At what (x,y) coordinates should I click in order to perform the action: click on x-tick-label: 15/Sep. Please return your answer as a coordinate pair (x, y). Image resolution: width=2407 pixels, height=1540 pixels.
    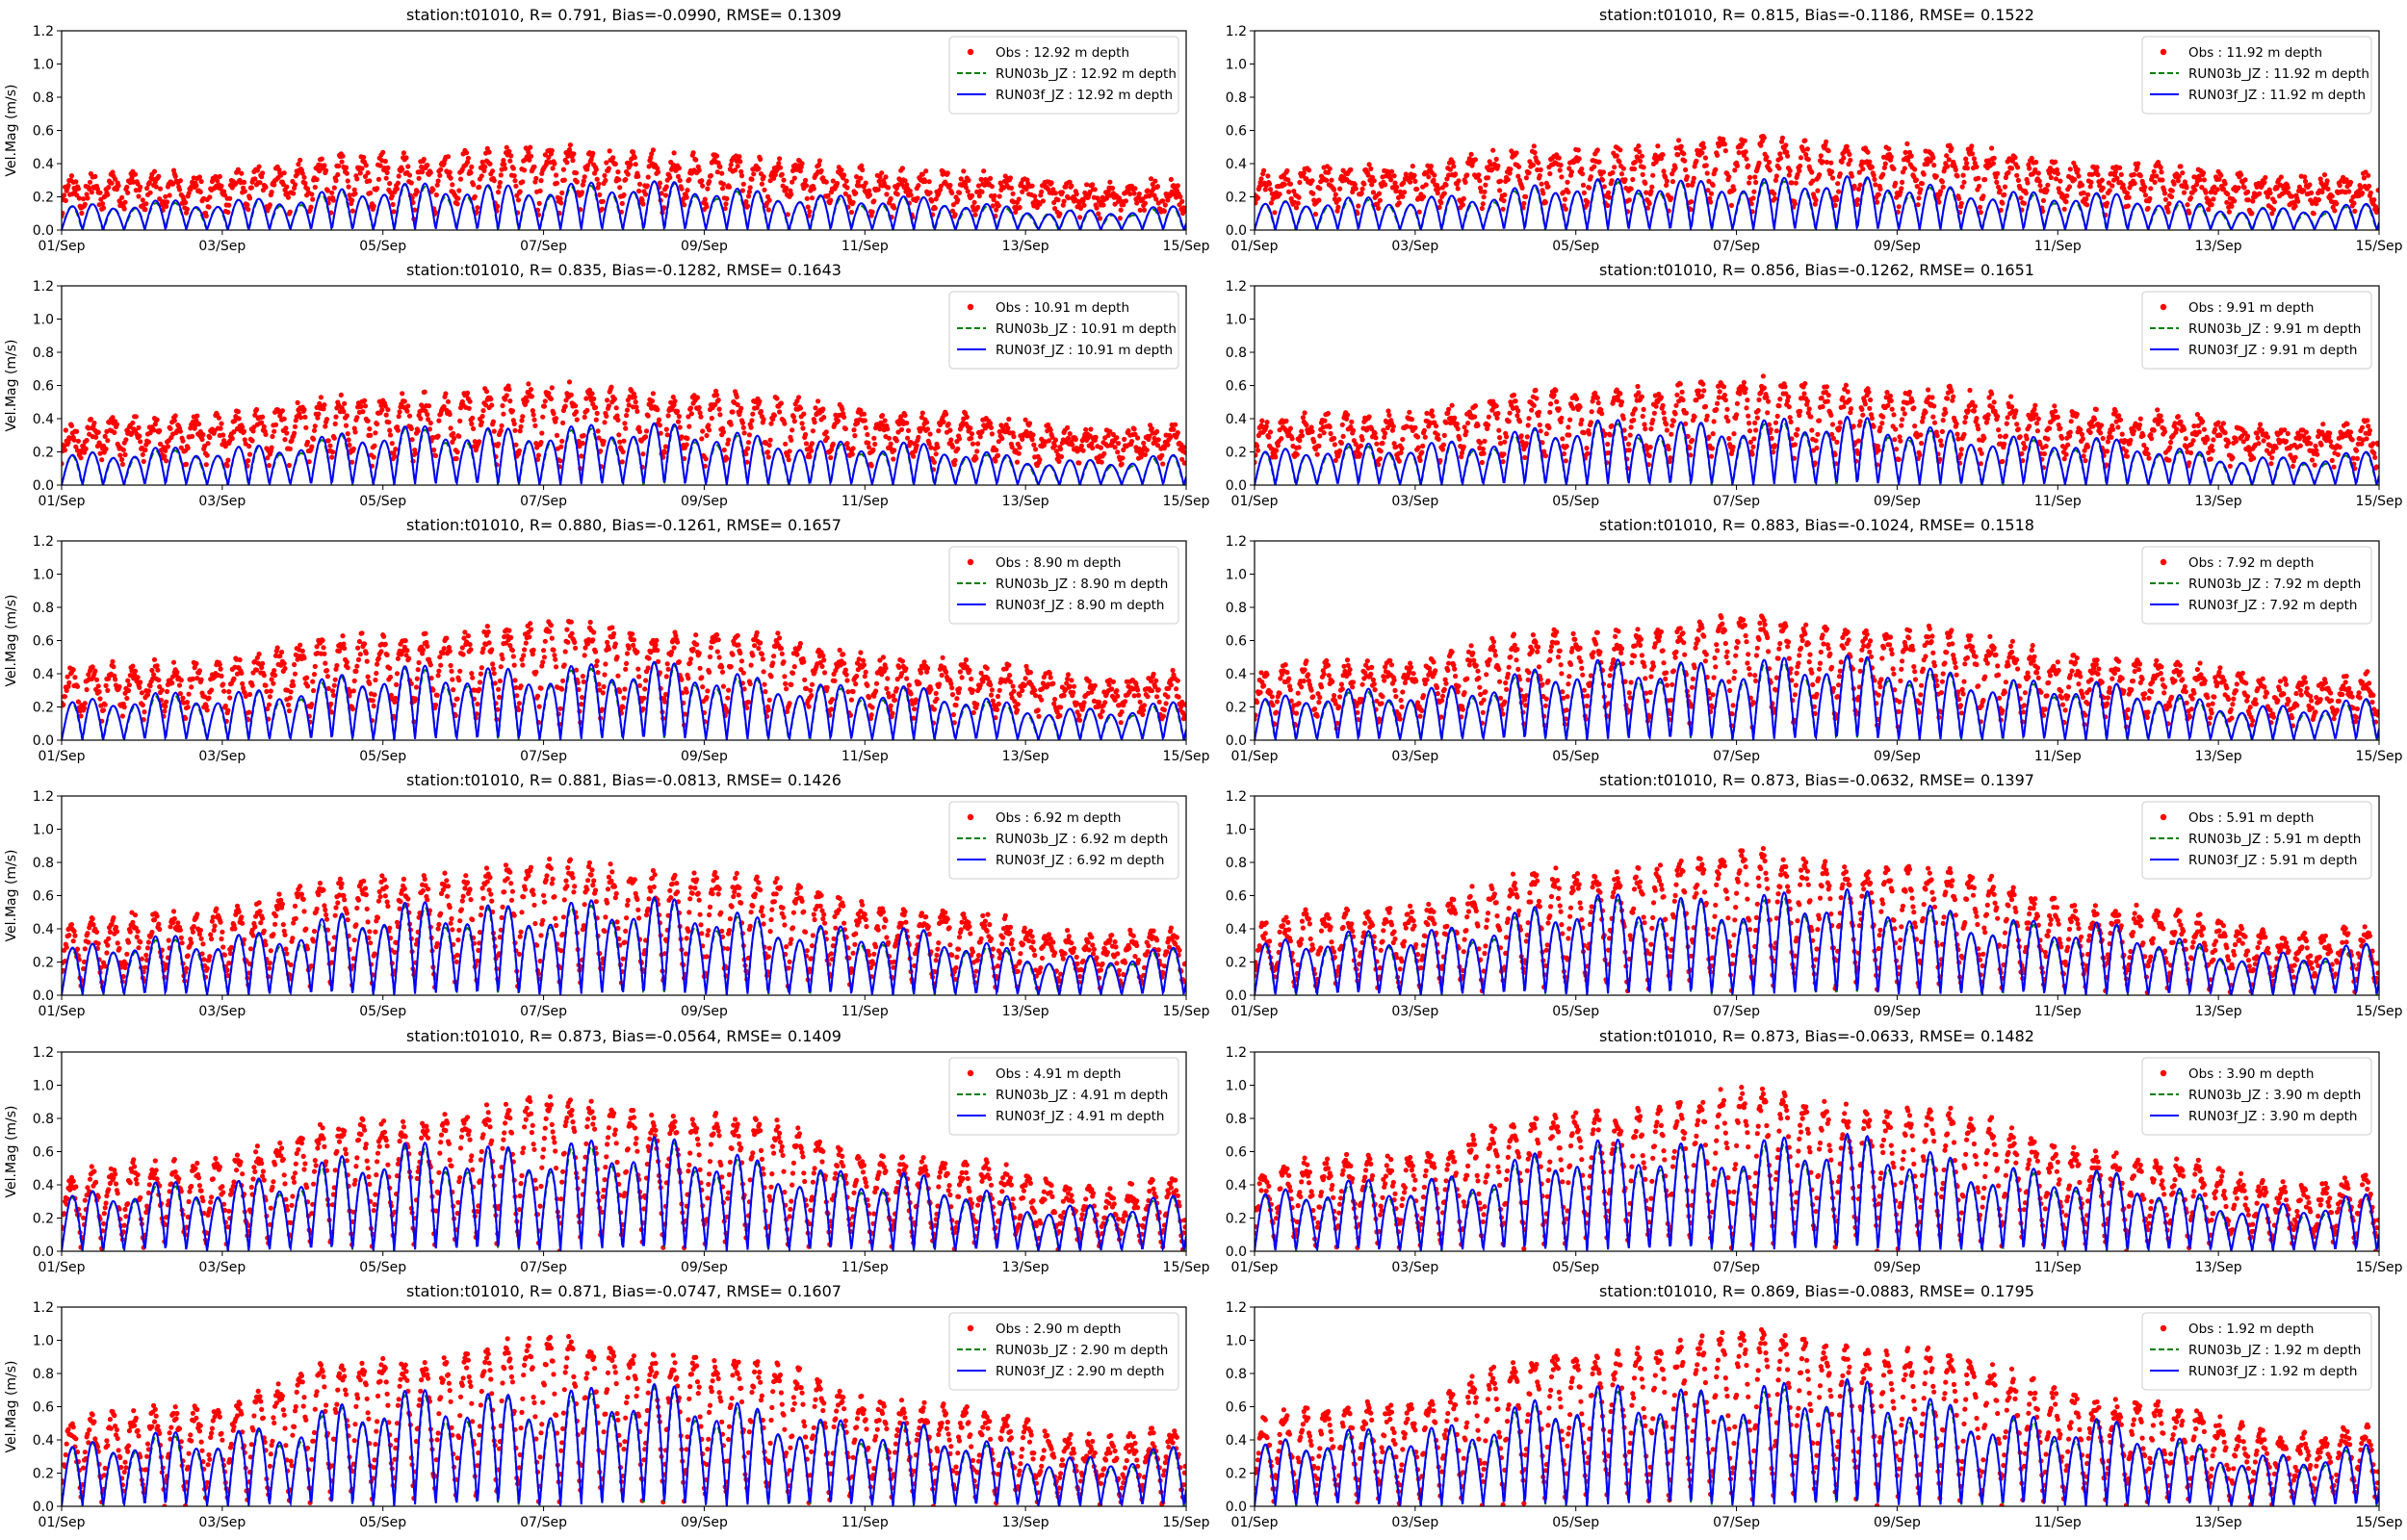
    Looking at the image, I should click on (1186, 501).